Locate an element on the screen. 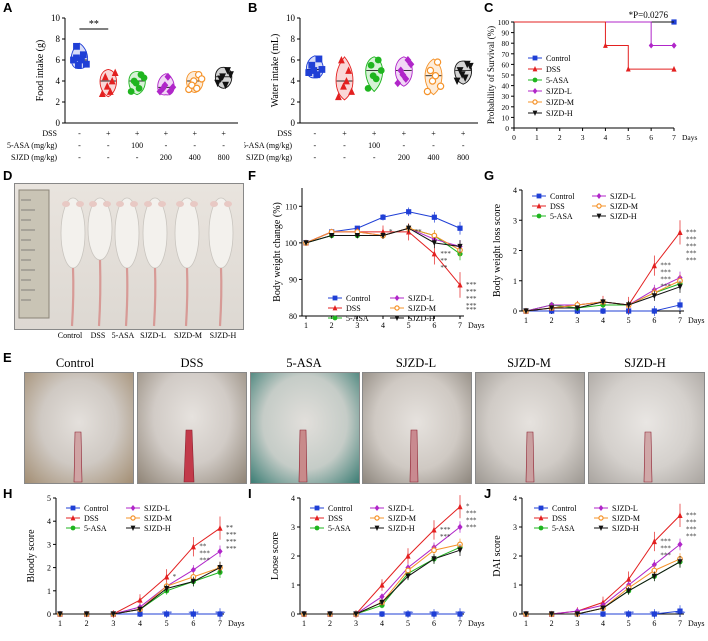 The width and height of the screenshot is (708, 641). significance-star: * is located at coordinates (175, 577).